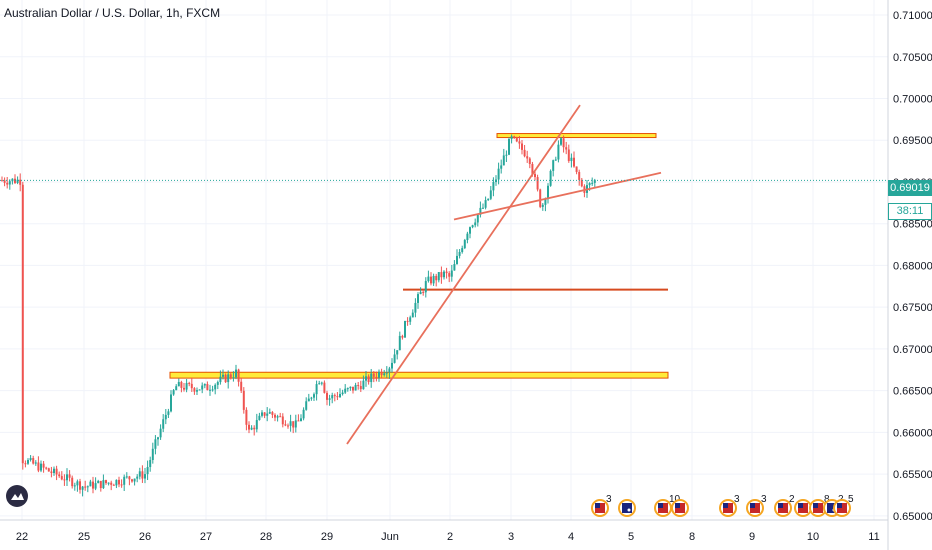  I want to click on event-count: 3, so click(764, 499).